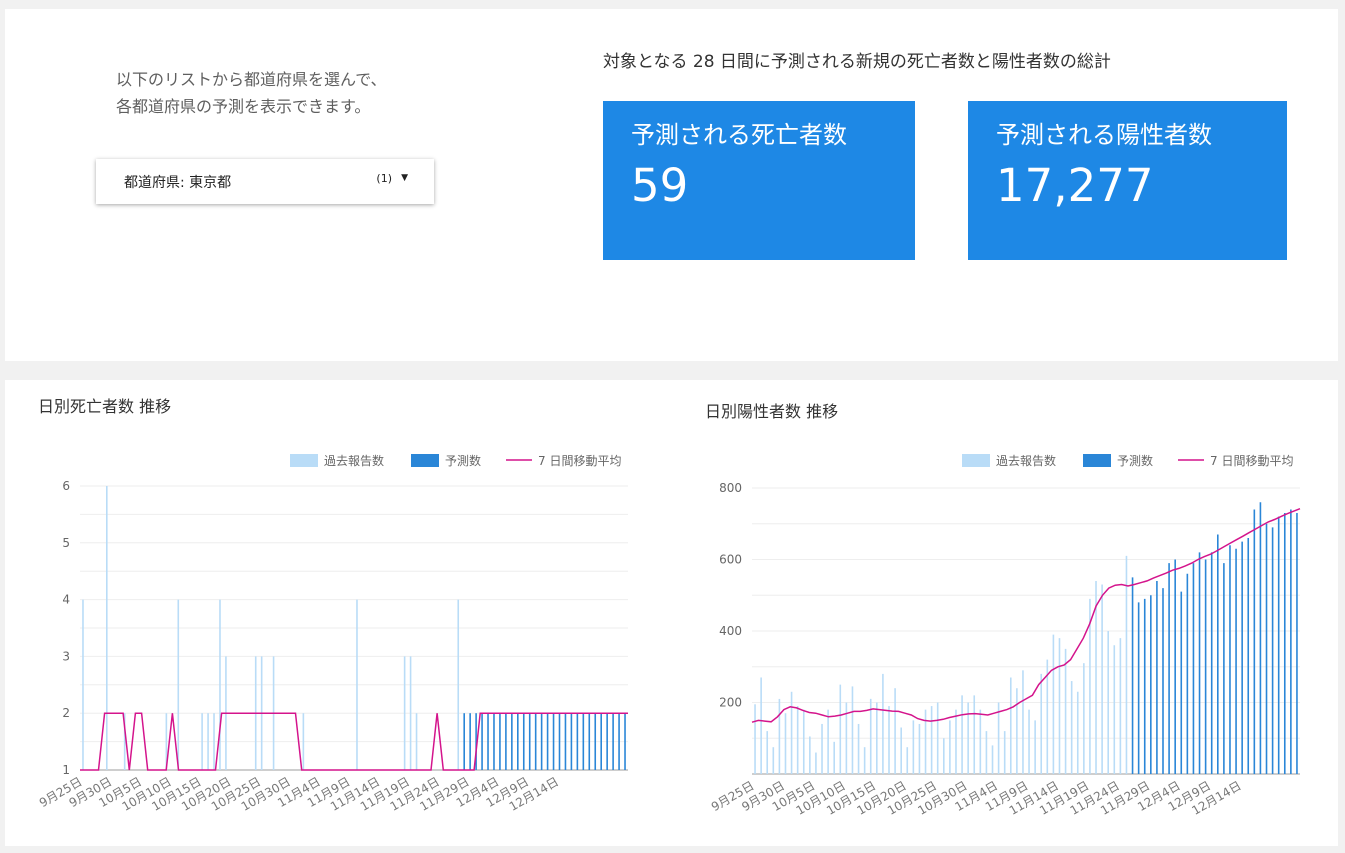 The image size is (1345, 853). I want to click on kpi-section-title: 対象となる 28 日間に予測される新規の死亡者数と陽性者数の総計, so click(857, 62).